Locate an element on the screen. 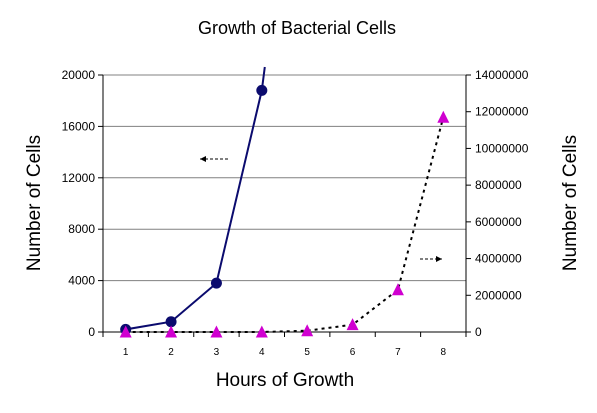 Image resolution: width=597 pixels, height=413 pixels. x-axis-title: Hours of Growth is located at coordinates (285, 380).